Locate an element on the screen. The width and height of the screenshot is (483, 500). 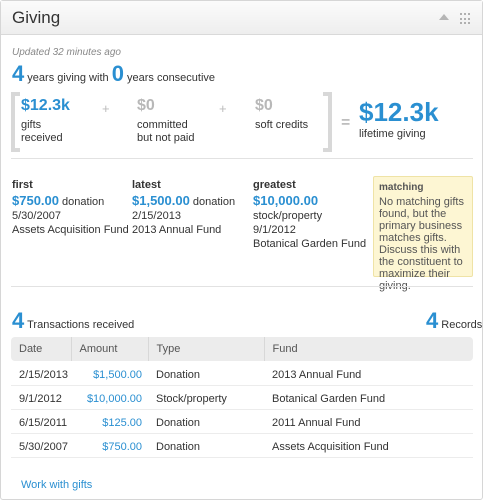
column-header-fund: Fund is located at coordinates (368, 349).